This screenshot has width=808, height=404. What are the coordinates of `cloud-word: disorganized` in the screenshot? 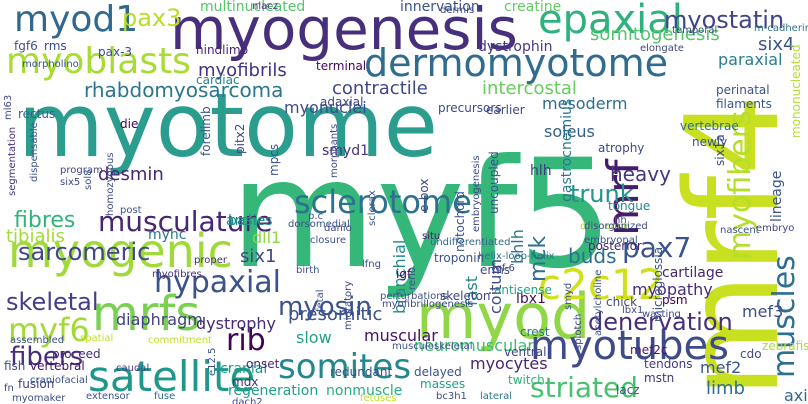 It's located at (616, 226).